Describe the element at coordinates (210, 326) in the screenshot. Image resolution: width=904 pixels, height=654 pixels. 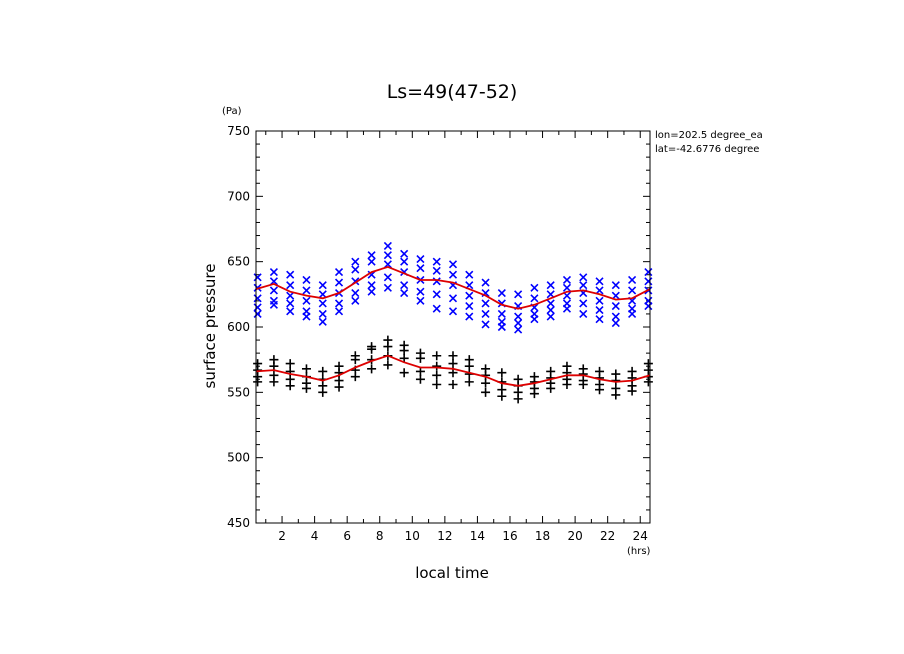
I see `y-axis-label: surface pressure` at that location.